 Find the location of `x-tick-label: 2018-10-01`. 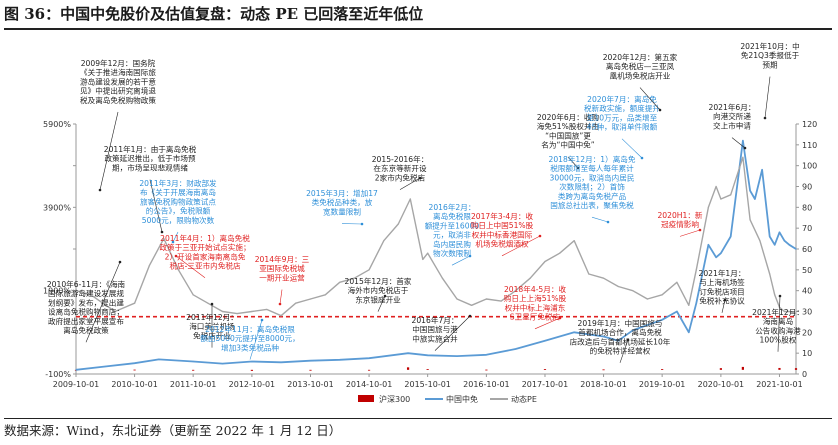

x-tick-label: 2018-10-01 is located at coordinates (603, 384).